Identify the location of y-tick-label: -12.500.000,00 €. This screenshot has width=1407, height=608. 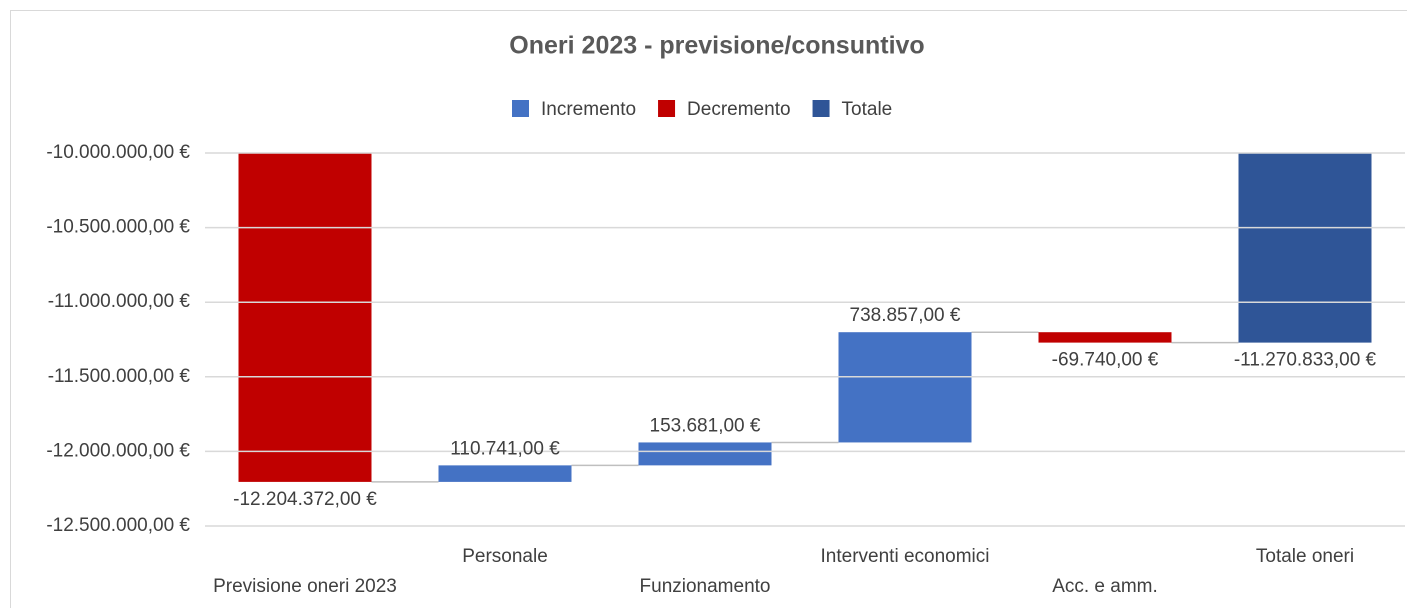
(118, 525).